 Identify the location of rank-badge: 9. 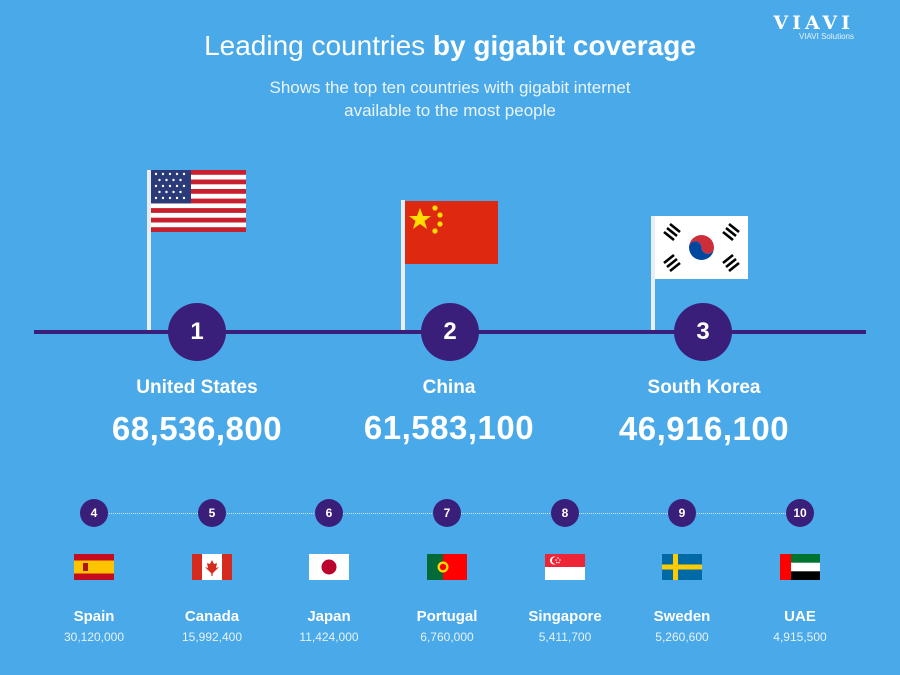
(682, 513).